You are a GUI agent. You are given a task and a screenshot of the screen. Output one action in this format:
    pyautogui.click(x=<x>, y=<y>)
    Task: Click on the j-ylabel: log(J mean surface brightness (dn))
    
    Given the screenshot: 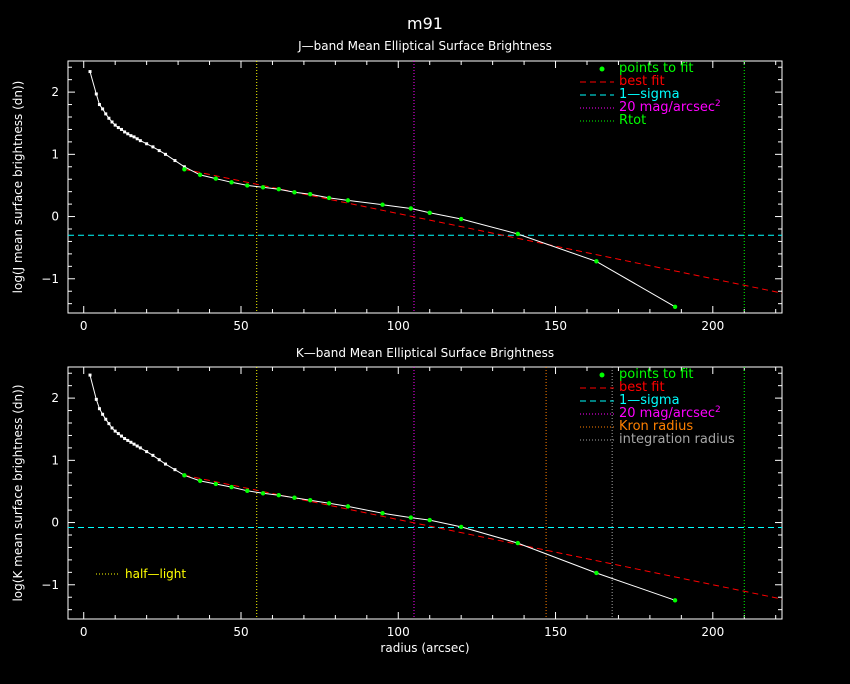 What is the action you would take?
    pyautogui.click(x=18, y=187)
    